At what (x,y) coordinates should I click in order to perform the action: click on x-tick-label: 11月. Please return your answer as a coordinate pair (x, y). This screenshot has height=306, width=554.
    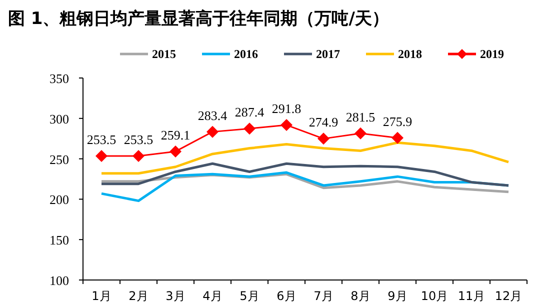
    Looking at the image, I should click on (472, 296).